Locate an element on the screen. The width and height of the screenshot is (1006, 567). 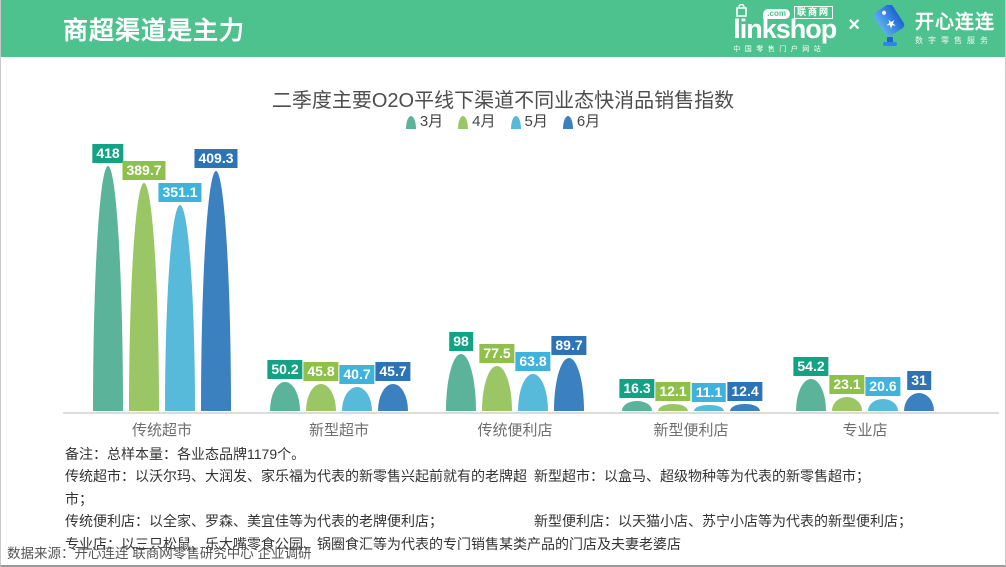
bar-3月-专业店 is located at coordinates (811, 395).